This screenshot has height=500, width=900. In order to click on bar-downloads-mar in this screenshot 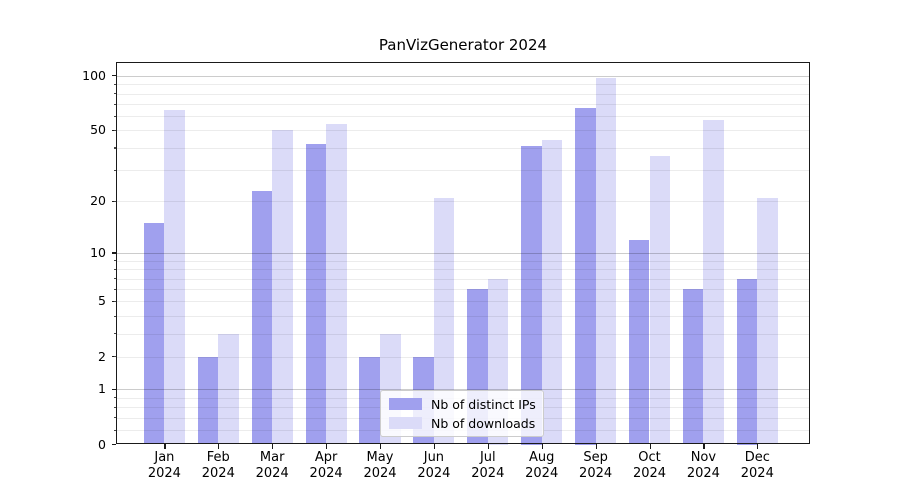, I will do `click(282, 287)`.